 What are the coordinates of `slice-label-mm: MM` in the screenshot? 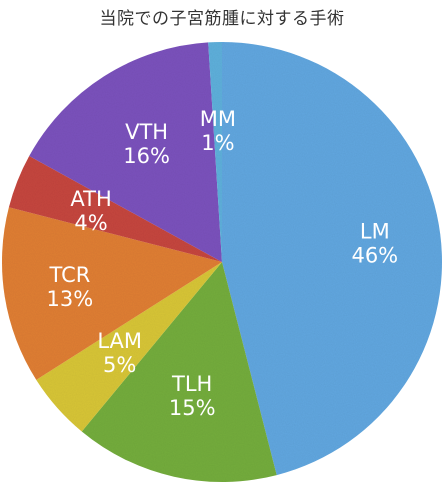 It's located at (218, 119).